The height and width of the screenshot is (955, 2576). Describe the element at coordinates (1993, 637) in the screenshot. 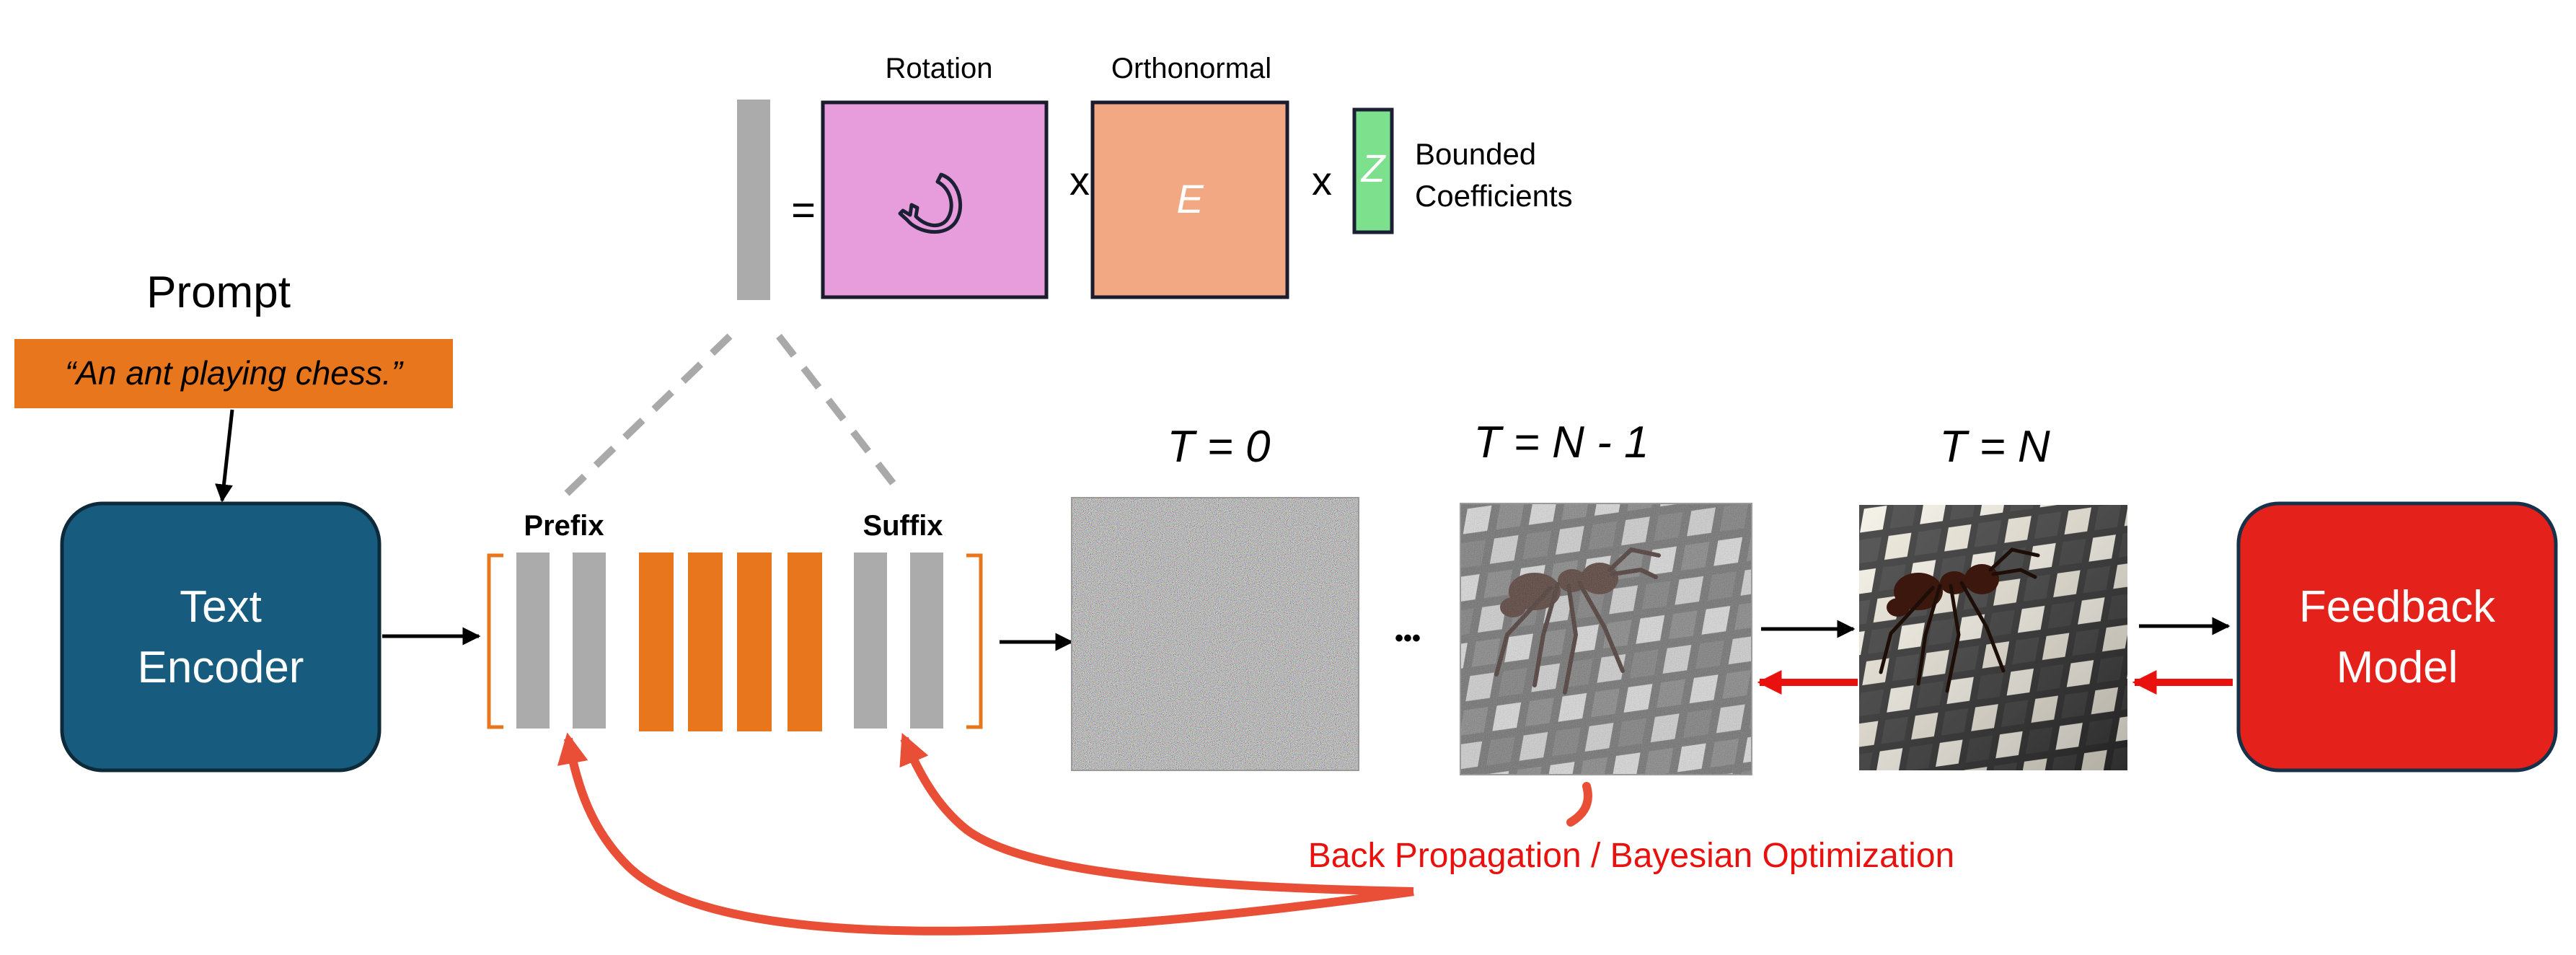

I see `clean-ant-image` at that location.